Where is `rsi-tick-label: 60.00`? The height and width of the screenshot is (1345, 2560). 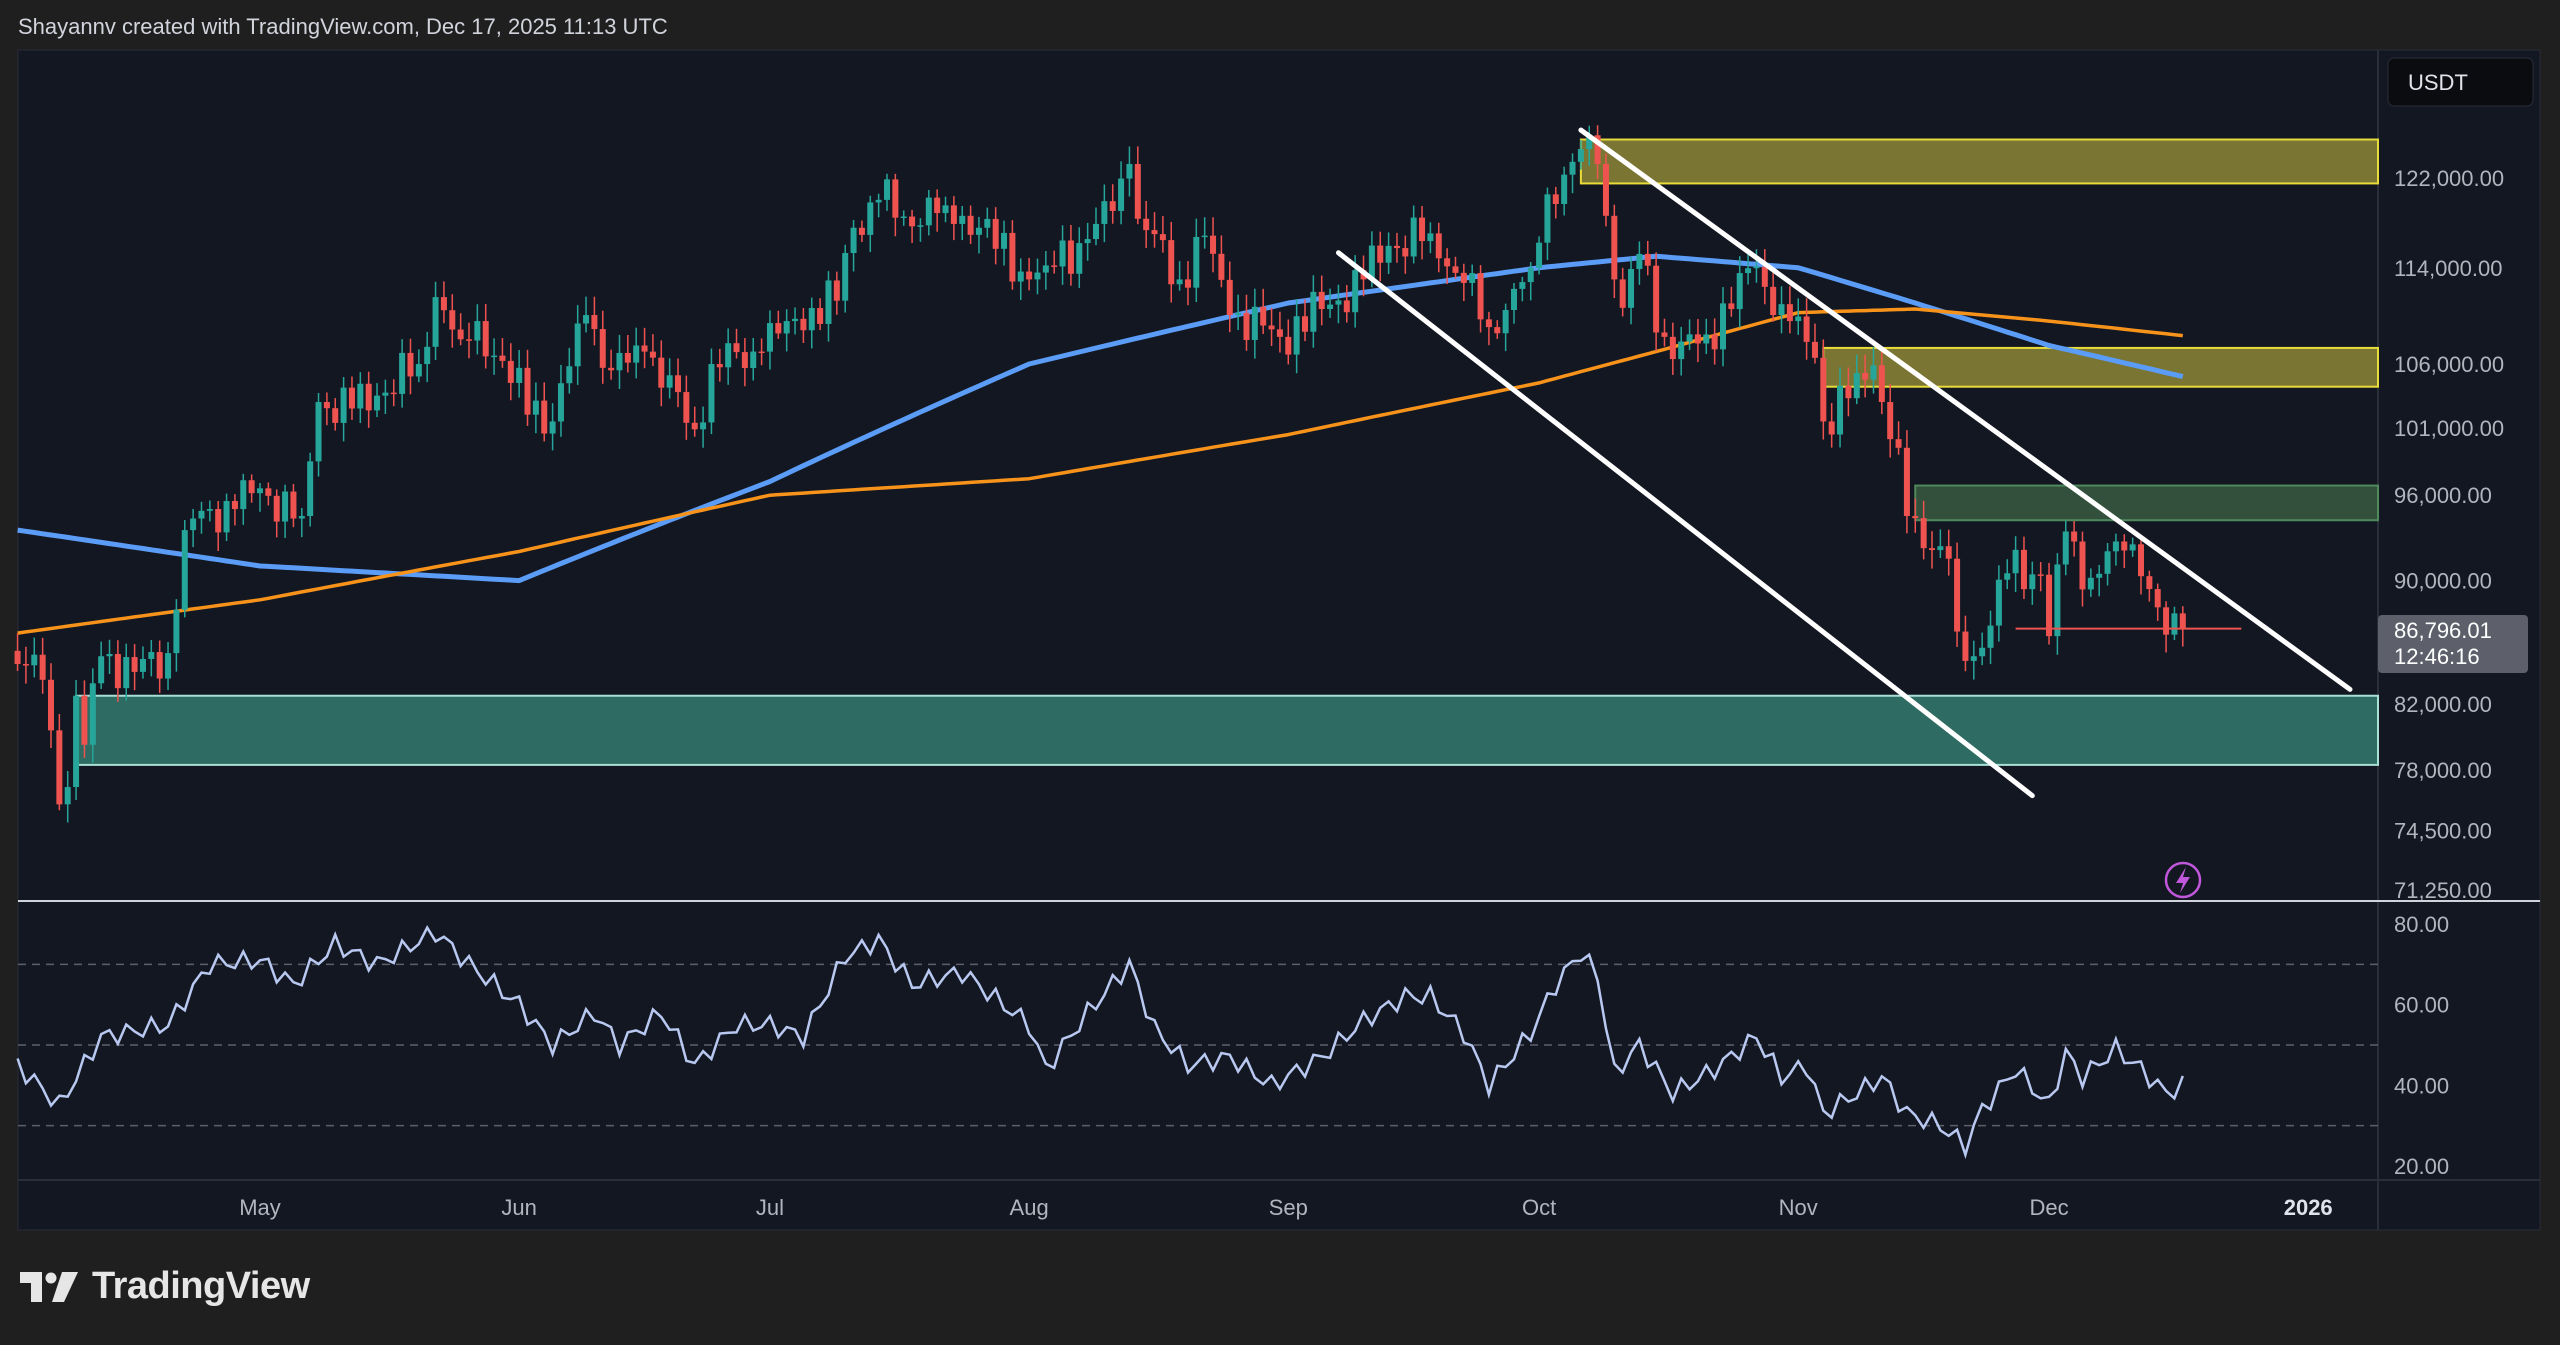 rsi-tick-label: 60.00 is located at coordinates (2421, 1005).